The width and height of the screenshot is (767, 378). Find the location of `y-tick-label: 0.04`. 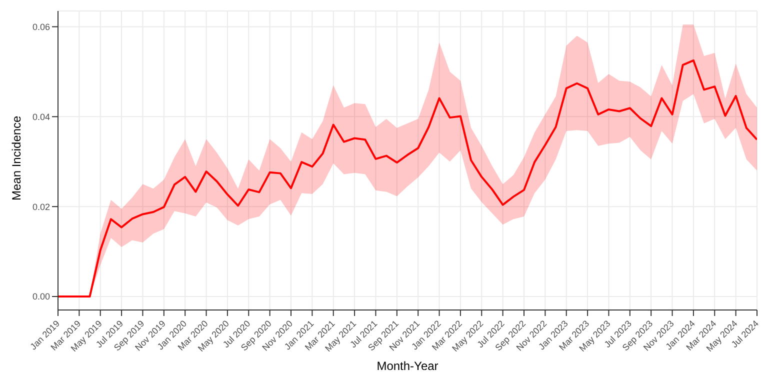

y-tick-label: 0.04 is located at coordinates (41, 117).